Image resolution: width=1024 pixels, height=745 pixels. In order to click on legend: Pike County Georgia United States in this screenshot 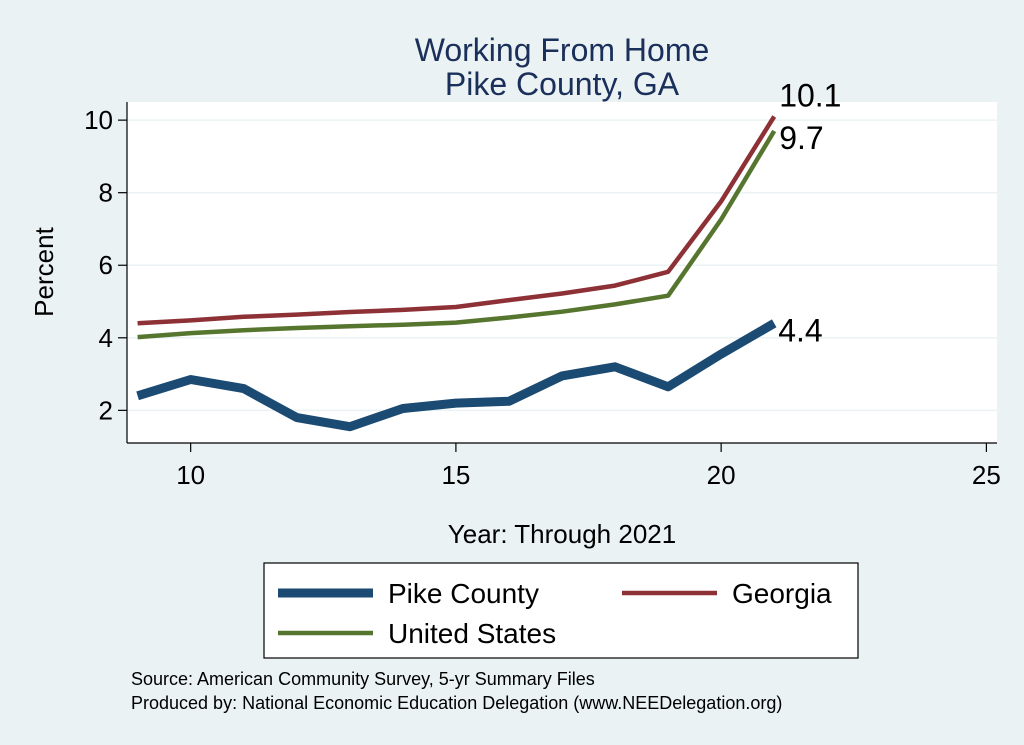, I will do `click(561, 610)`.